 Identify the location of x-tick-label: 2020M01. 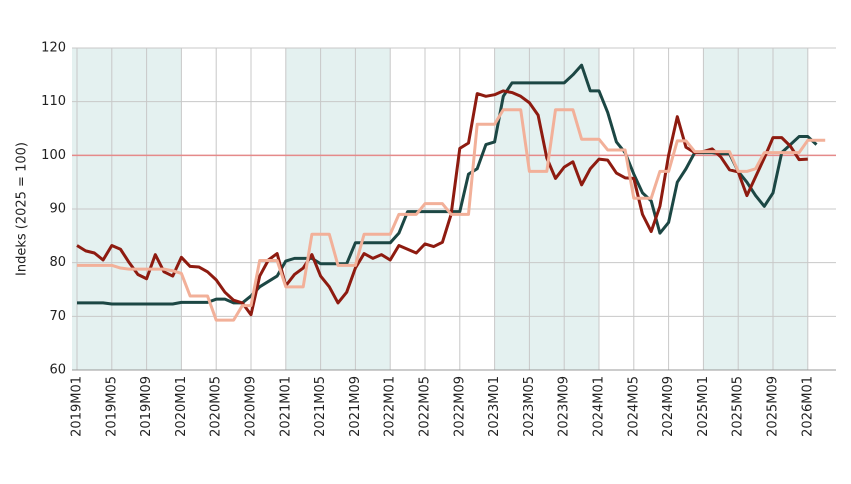
(181, 406).